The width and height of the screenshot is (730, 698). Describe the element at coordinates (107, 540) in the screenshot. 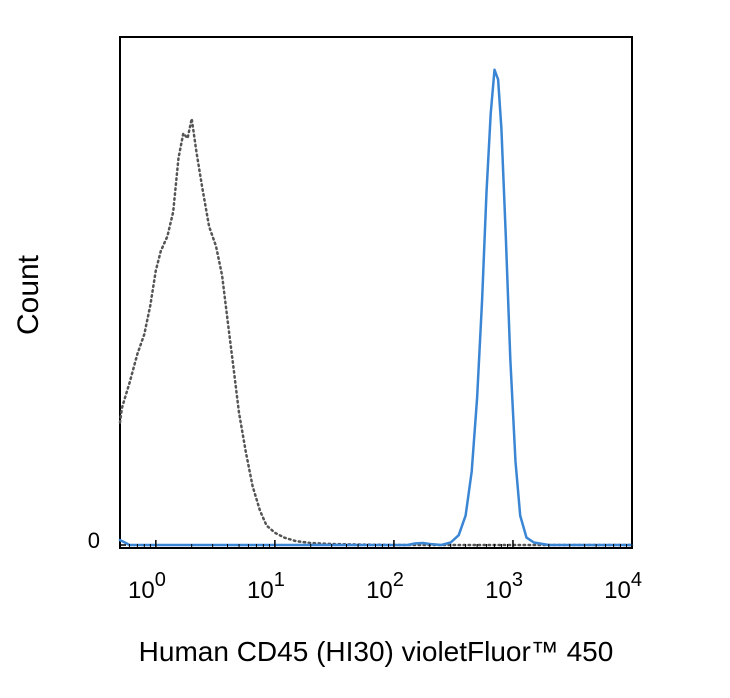

I see `y-axis: 0` at that location.